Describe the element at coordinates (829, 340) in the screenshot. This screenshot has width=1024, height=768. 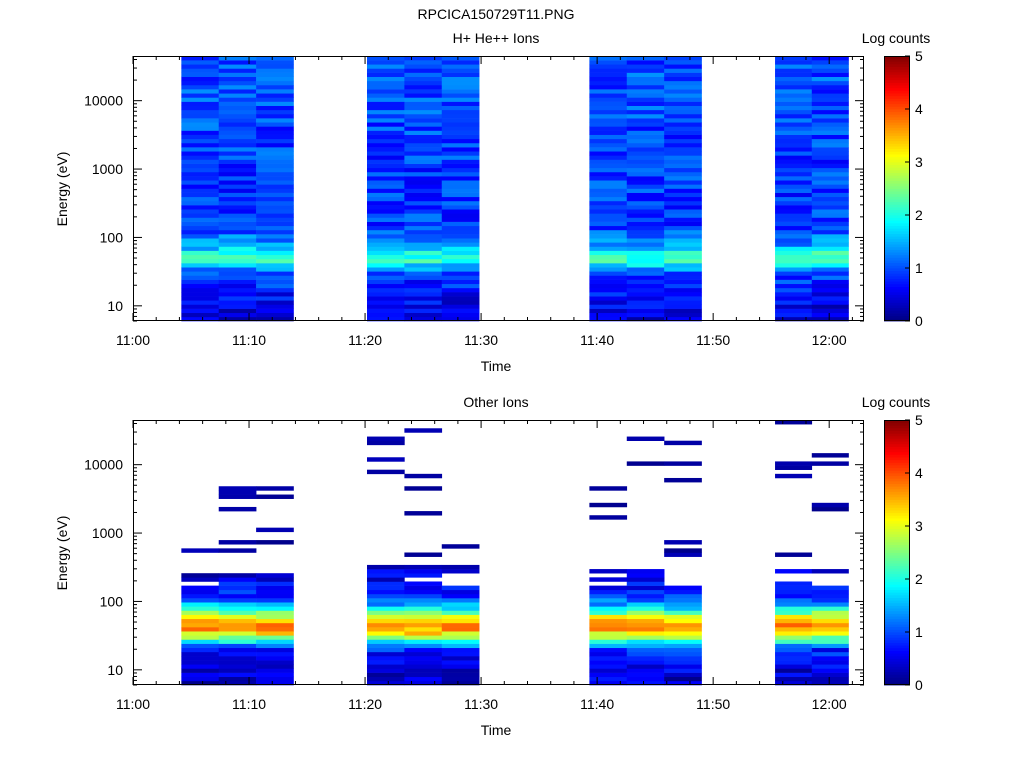
I see `x-tick-label: 12:00` at that location.